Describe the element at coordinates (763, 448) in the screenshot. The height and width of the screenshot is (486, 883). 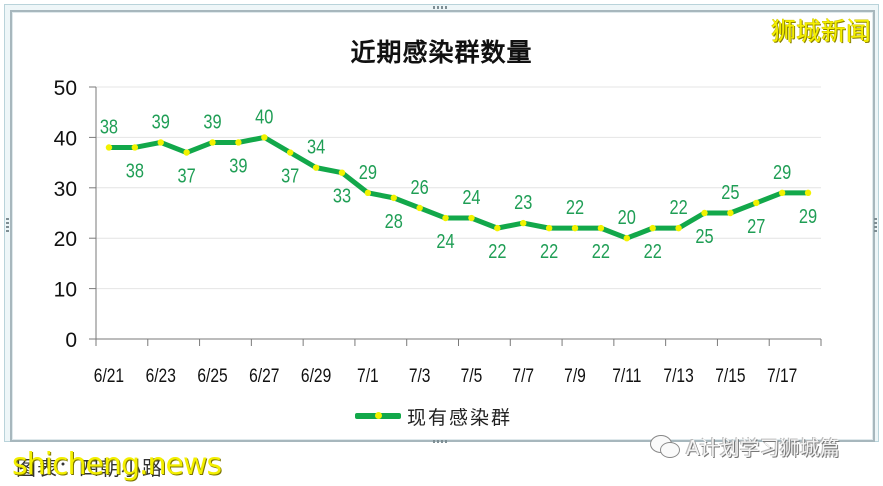
I see `wechat-account-name: A计划学习狮城篇` at that location.